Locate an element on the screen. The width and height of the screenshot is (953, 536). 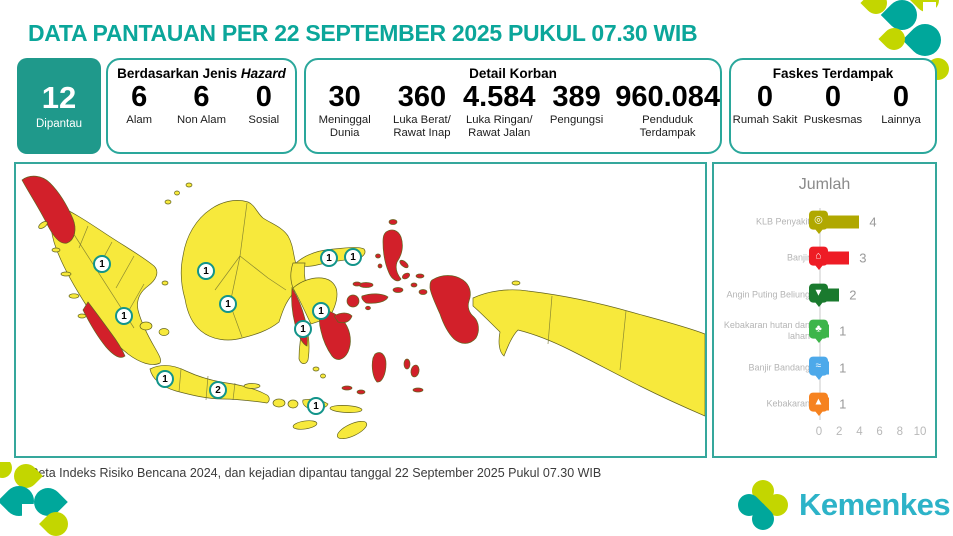
chart-bar is located at coordinates (839, 222).